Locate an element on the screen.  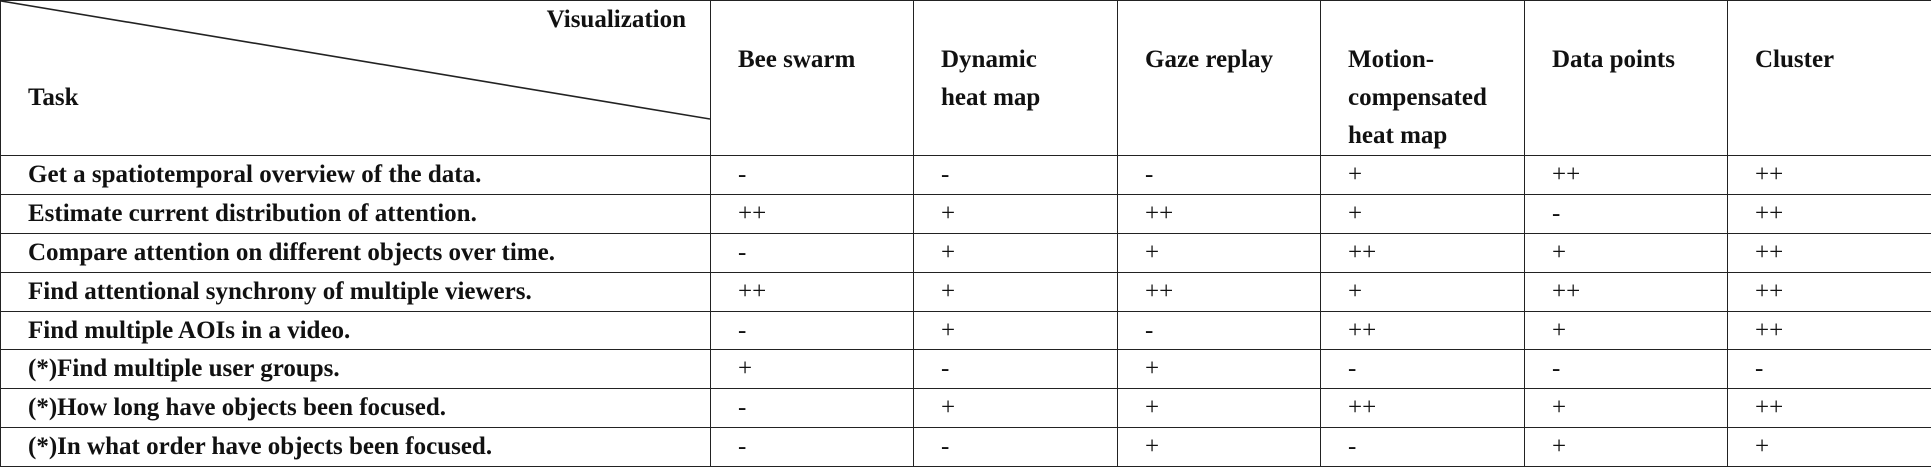
task-label: (*)How long have objects been focused. is located at coordinates (356, 408).